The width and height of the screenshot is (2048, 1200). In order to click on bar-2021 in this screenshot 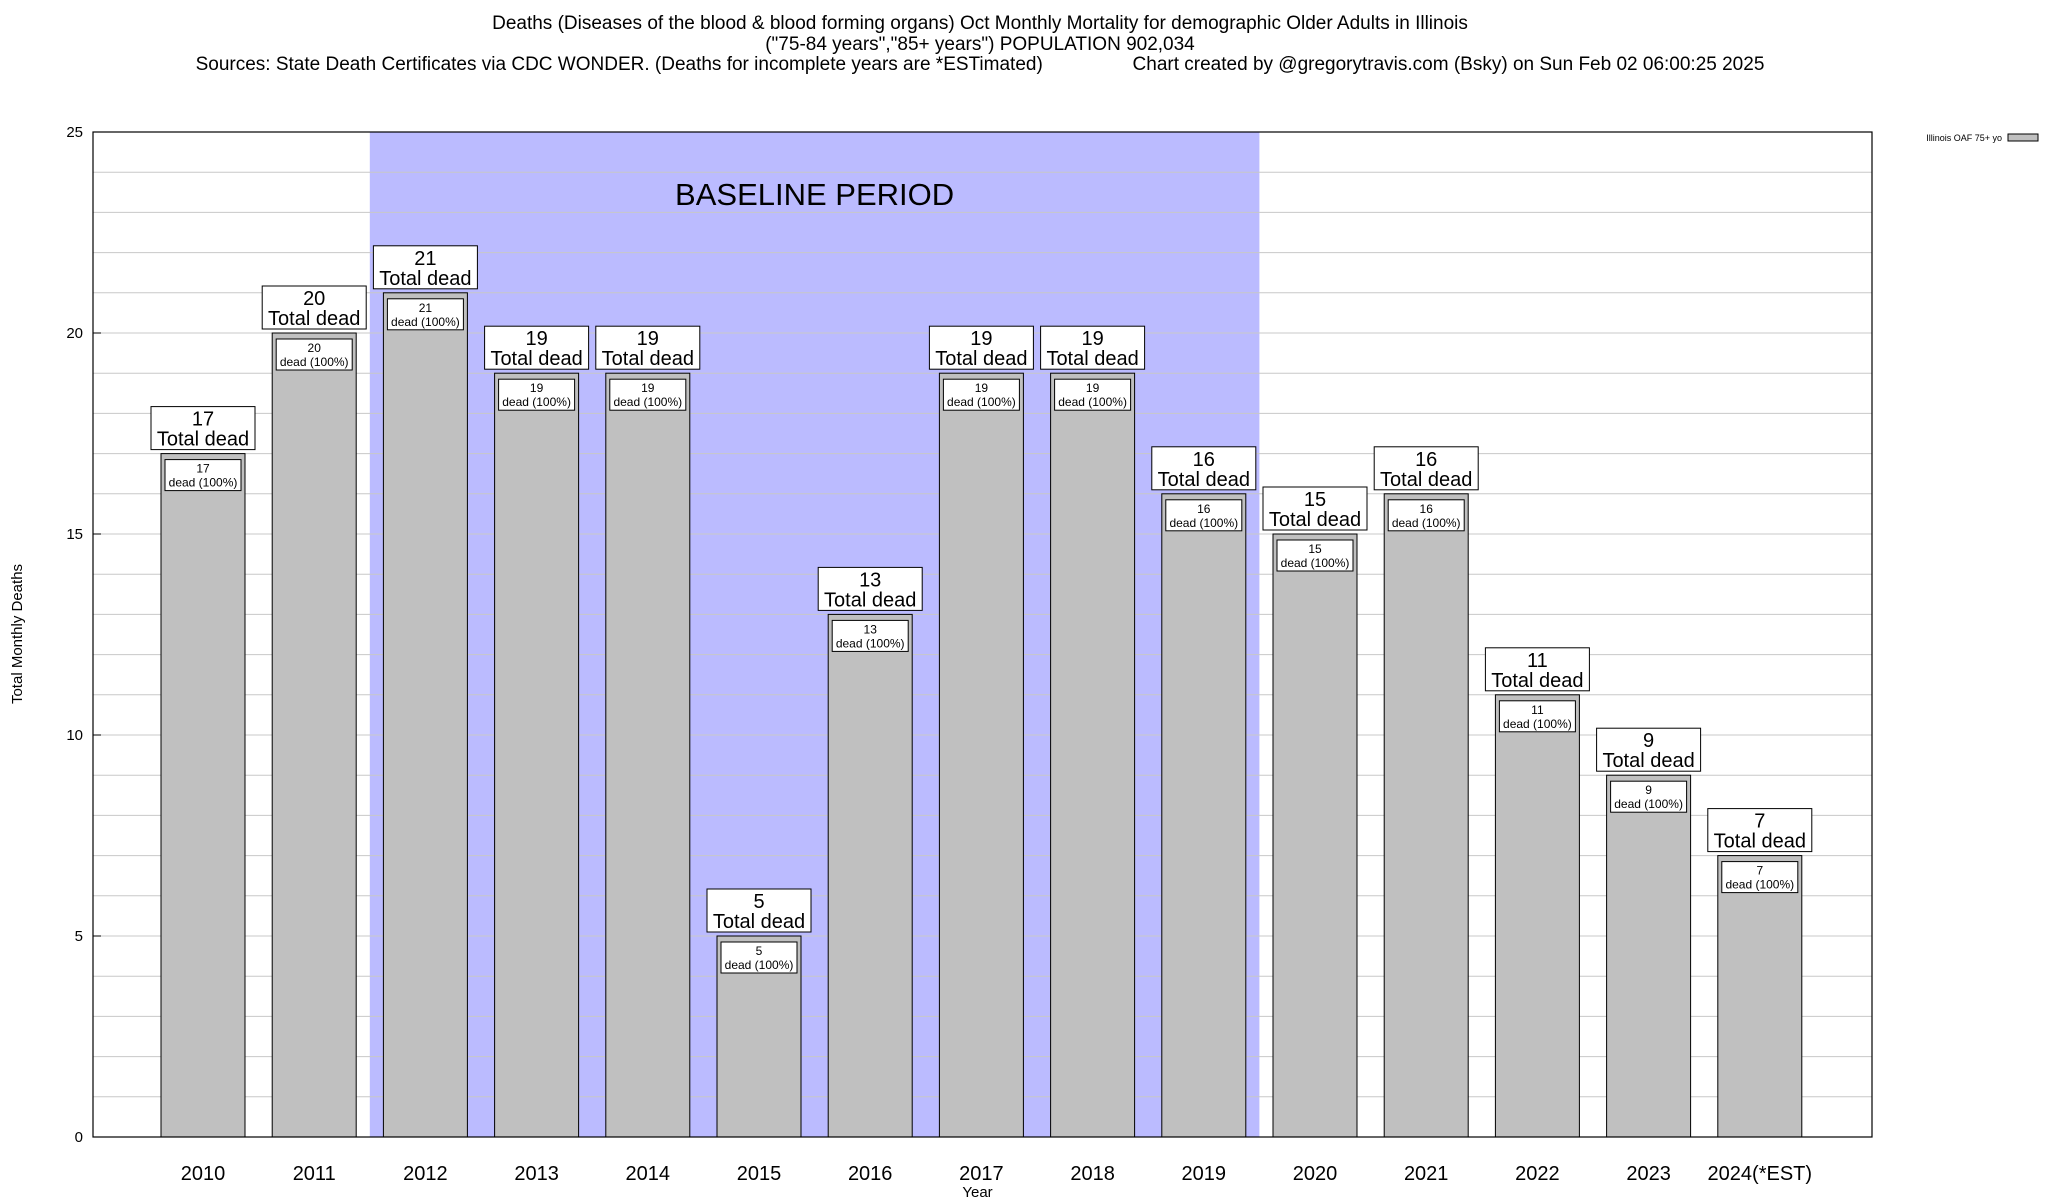, I will do `click(1426, 815)`.